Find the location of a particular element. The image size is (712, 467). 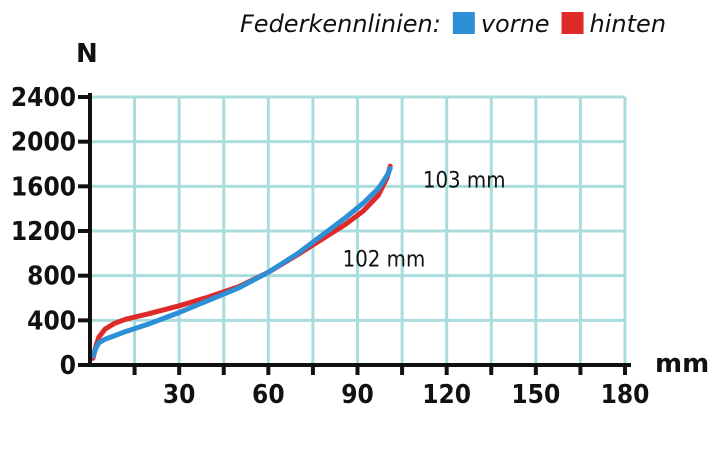

x-axis-label: mm is located at coordinates (682, 364).